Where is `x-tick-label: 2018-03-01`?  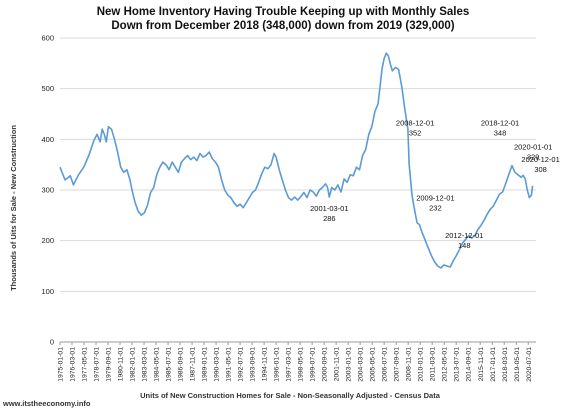 x-tick-label: 2018-03-01 is located at coordinates (505, 364).